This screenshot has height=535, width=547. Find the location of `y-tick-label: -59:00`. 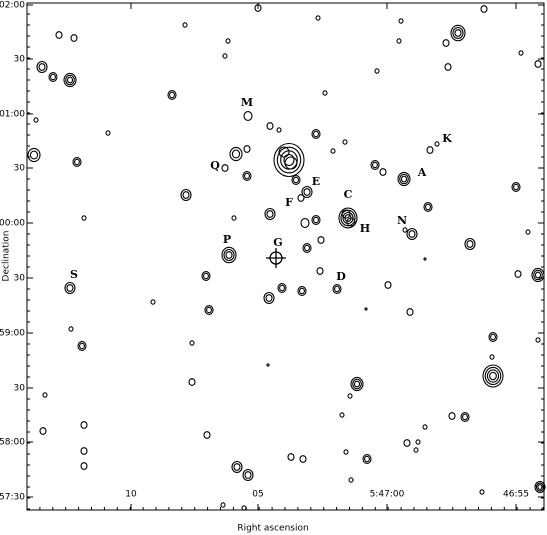

y-tick-label: -59:00 is located at coordinates (12, 334).